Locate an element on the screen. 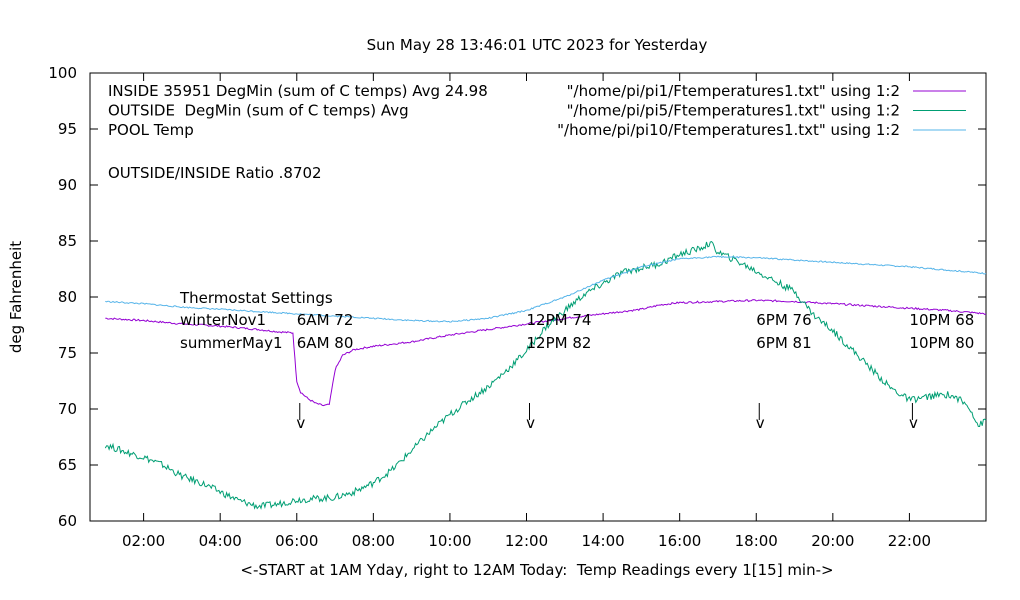  thermostat-title: Thermostat Settings is located at coordinates (256, 298).